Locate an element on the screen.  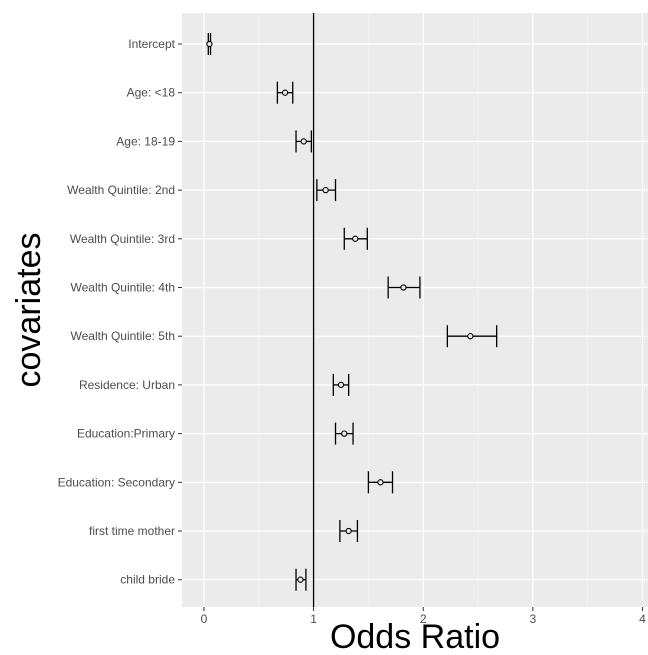
y-tick-label: Wealth Quintile: 4th is located at coordinates (122, 288).